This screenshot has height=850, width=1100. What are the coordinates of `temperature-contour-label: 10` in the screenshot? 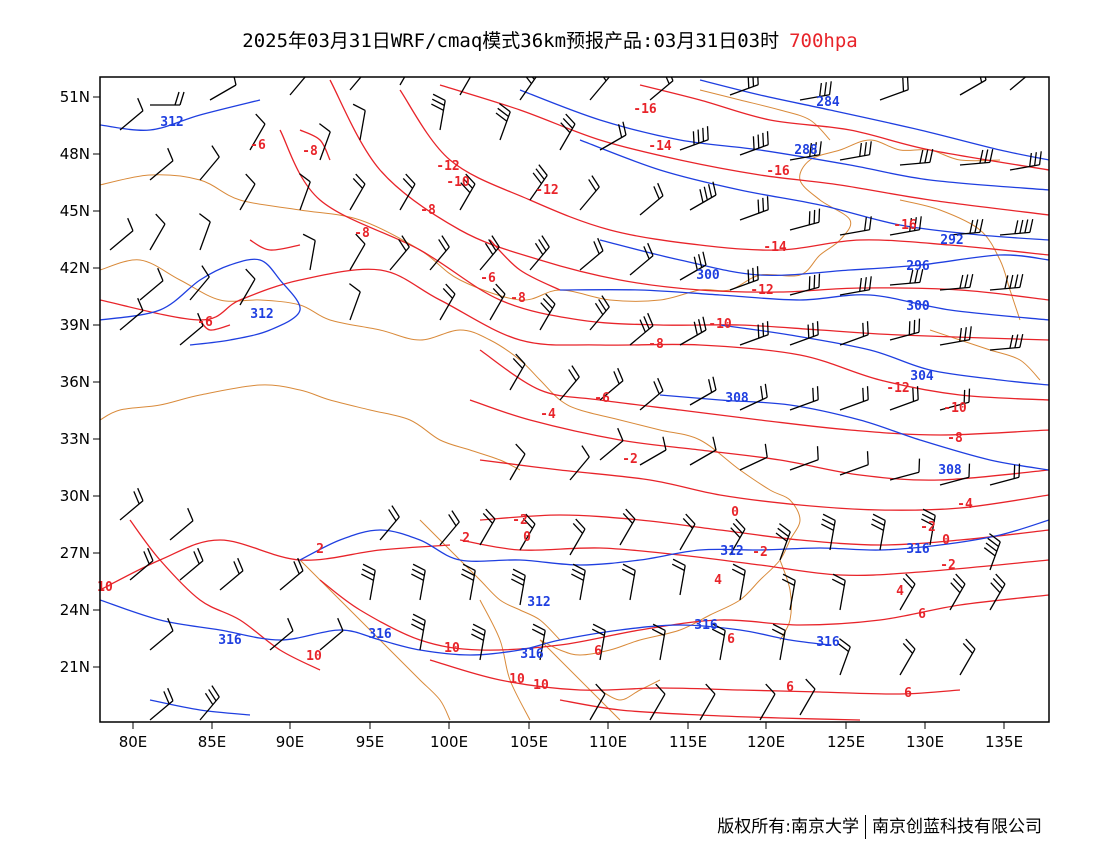 It's located at (517, 679).